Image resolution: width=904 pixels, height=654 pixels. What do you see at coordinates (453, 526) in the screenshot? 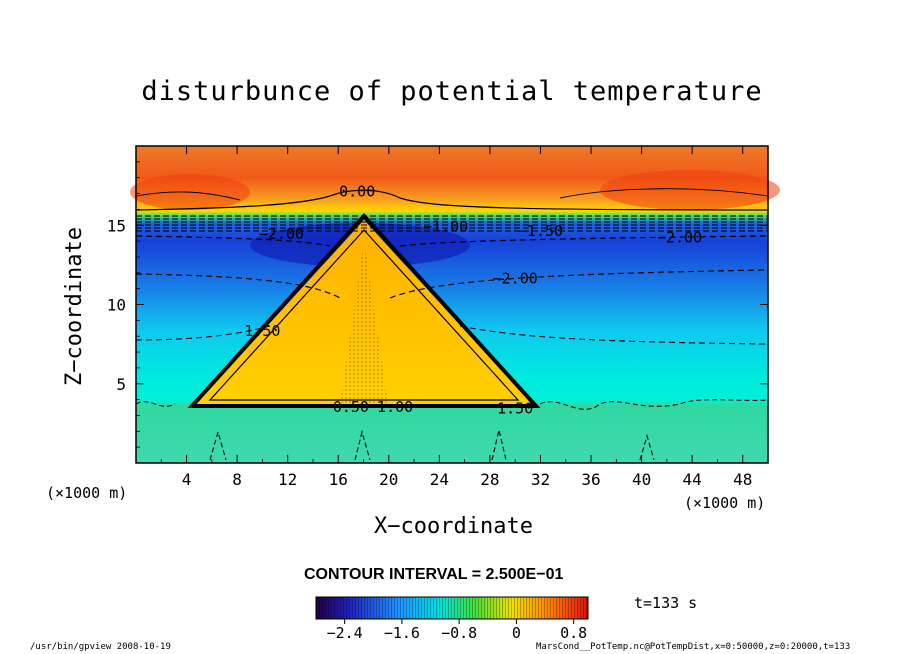
I see `x-axis-label: X−coordinate` at bounding box center [453, 526].